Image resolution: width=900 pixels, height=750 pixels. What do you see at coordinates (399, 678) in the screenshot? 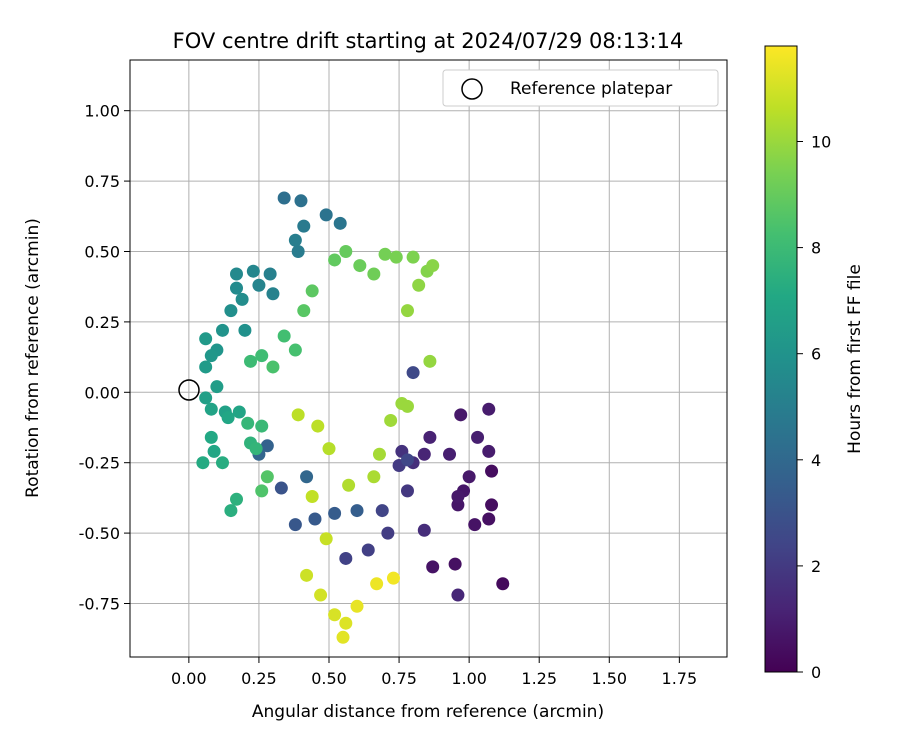
I see `x-tick-label: 0.75` at bounding box center [399, 678].